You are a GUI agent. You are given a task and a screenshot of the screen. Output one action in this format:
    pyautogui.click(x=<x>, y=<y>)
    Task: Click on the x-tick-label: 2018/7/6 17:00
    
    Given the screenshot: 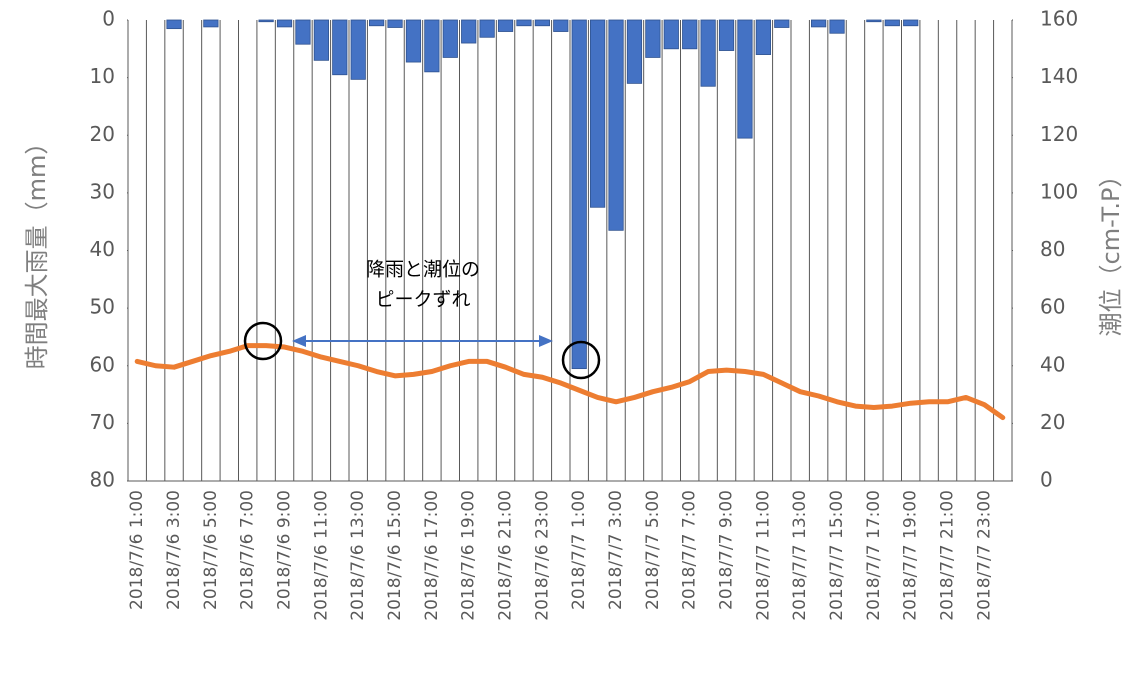 What is the action you would take?
    pyautogui.click(x=432, y=555)
    